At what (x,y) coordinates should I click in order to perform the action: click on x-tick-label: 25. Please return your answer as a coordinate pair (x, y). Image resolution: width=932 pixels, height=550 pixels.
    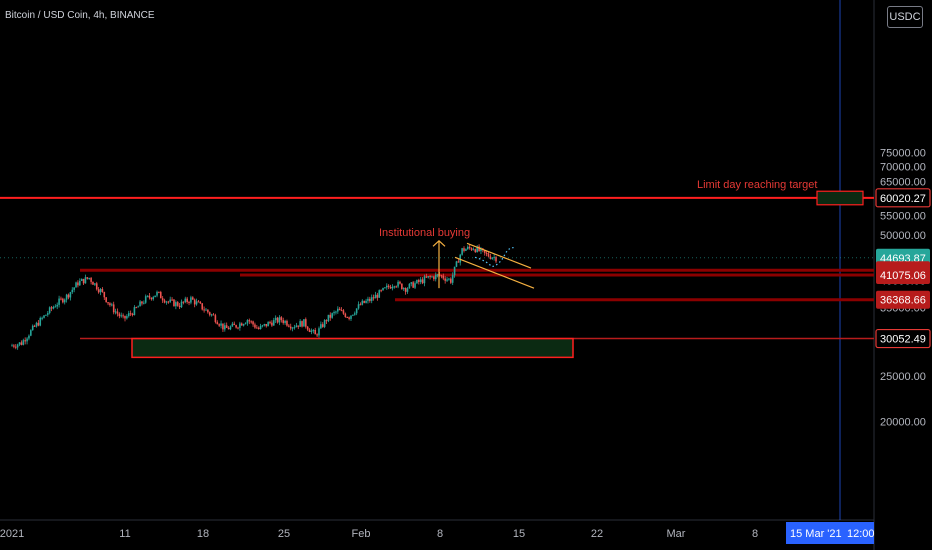
    Looking at the image, I should click on (284, 534).